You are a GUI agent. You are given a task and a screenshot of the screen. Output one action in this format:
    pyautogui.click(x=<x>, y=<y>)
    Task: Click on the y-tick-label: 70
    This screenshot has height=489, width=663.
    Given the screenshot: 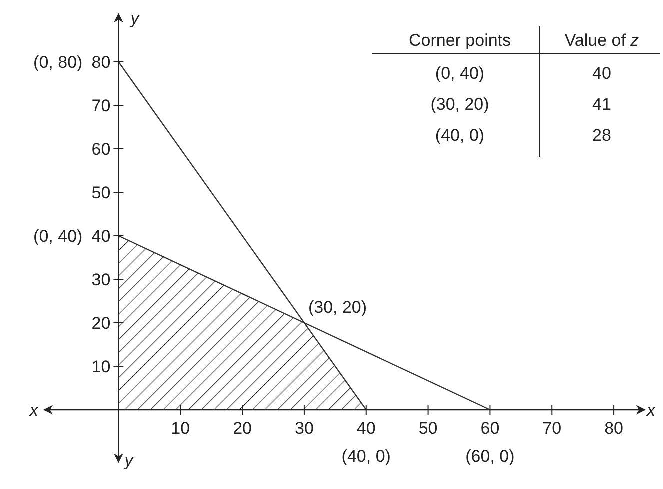 What is the action you would take?
    pyautogui.click(x=101, y=106)
    